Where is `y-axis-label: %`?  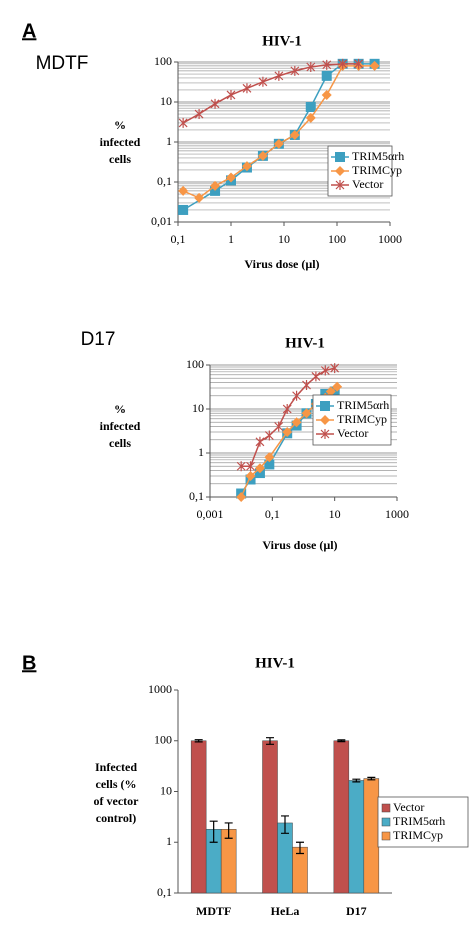
y-axis-label: % is located at coordinates (120, 409).